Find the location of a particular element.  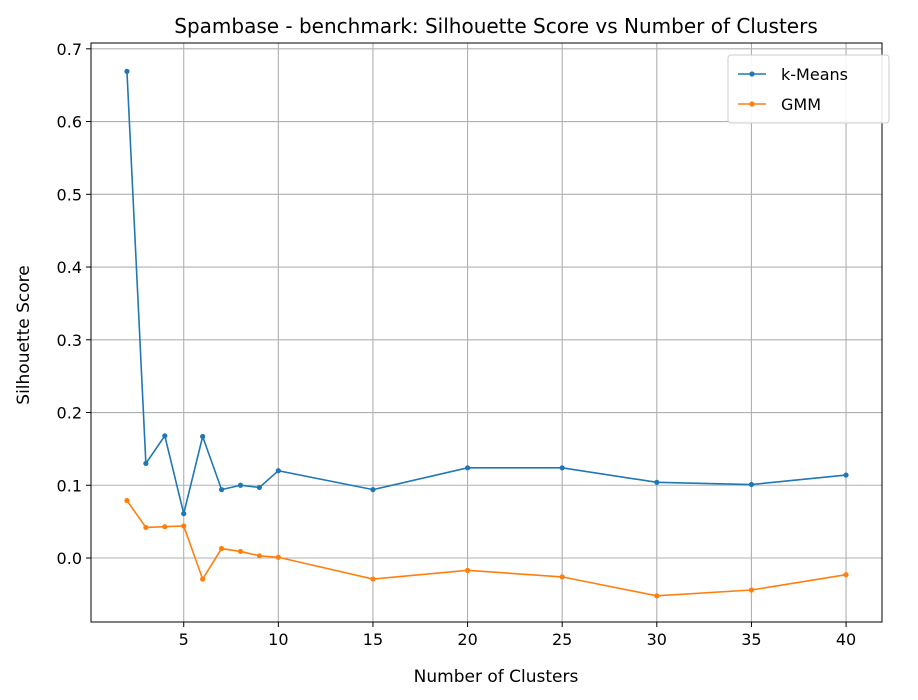

legend: k-Means GMM is located at coordinates (808, 89).